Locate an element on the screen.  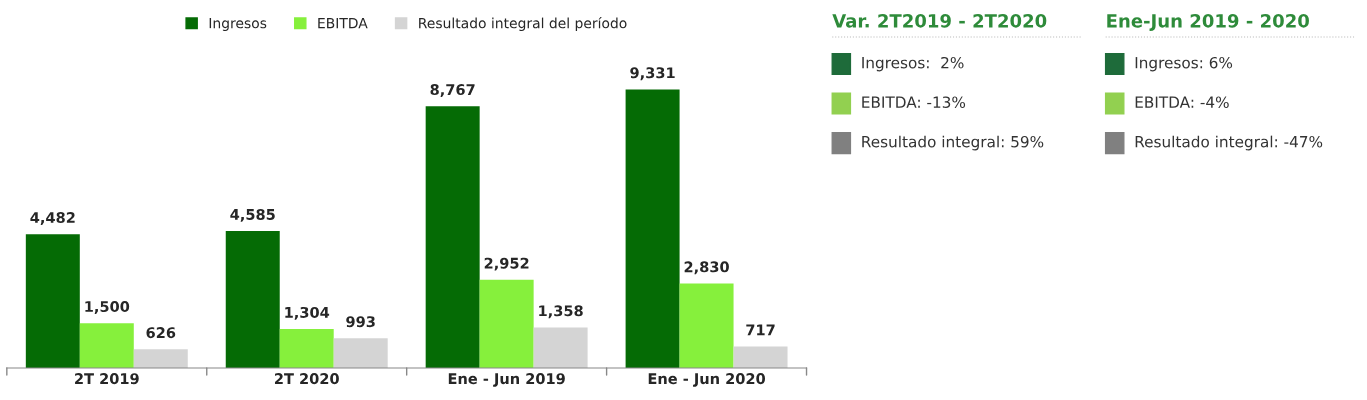
data-label: 1,358 is located at coordinates (561, 312).